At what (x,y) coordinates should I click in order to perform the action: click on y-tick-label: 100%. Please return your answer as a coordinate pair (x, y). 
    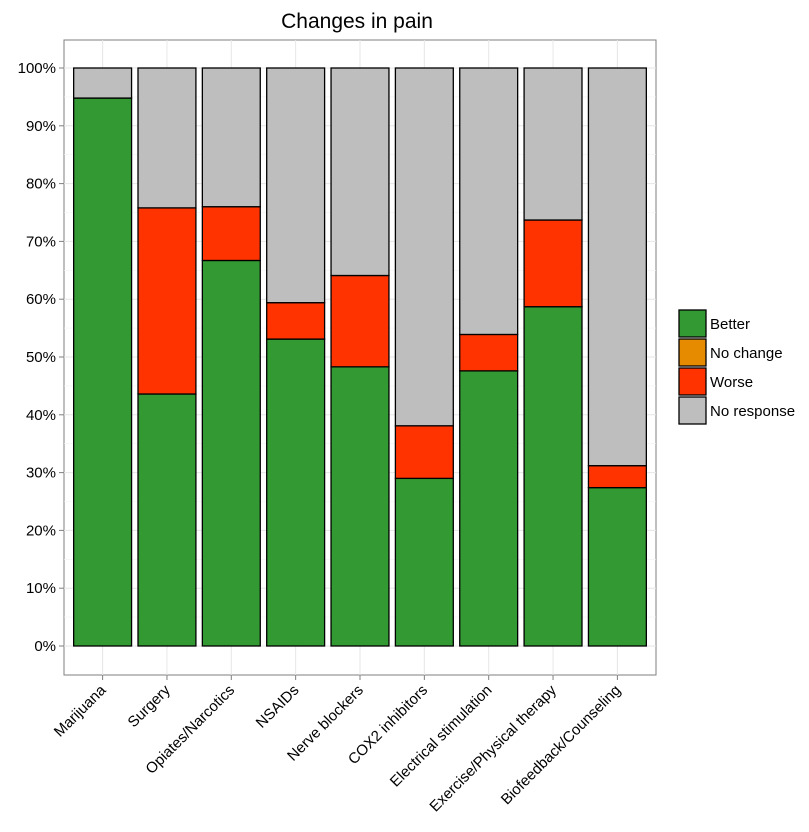
    Looking at the image, I should click on (37, 68).